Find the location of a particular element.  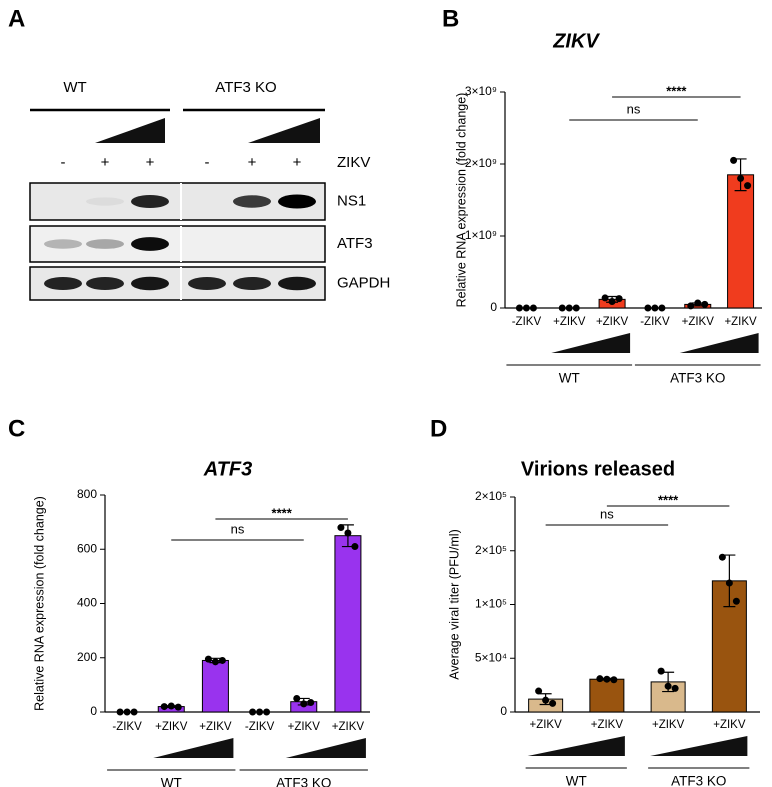

y-tick-label: 5×10⁴ is located at coordinates (491, 657).